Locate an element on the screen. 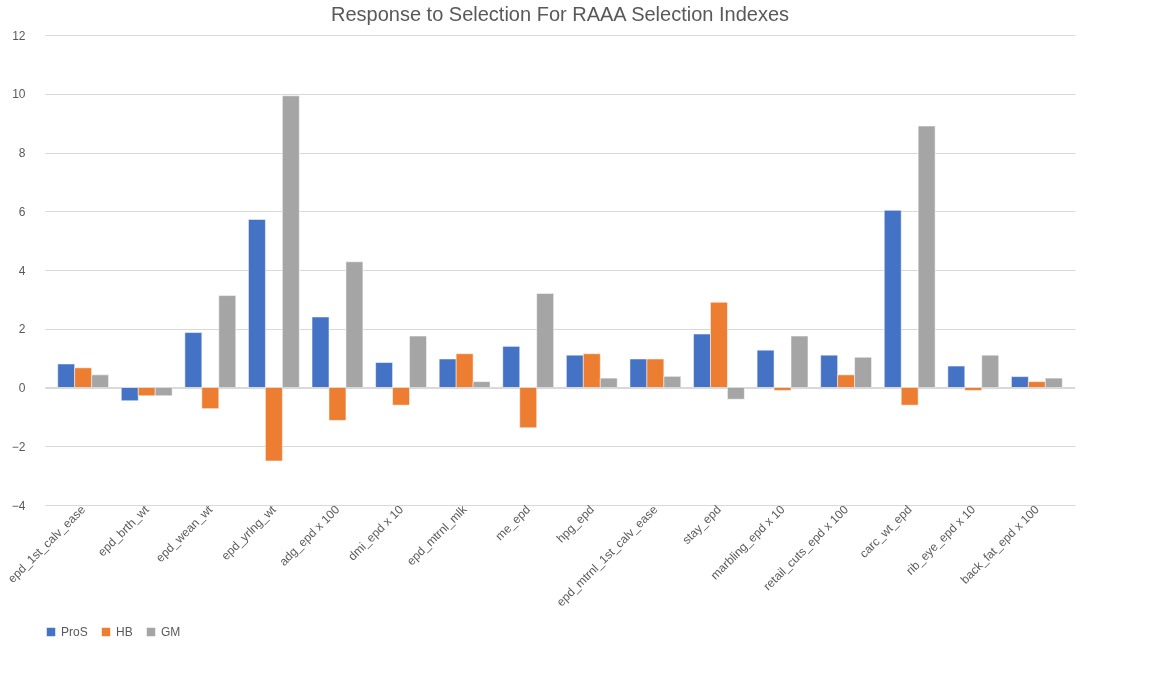  y-tick-label: 0 is located at coordinates (22, 388).